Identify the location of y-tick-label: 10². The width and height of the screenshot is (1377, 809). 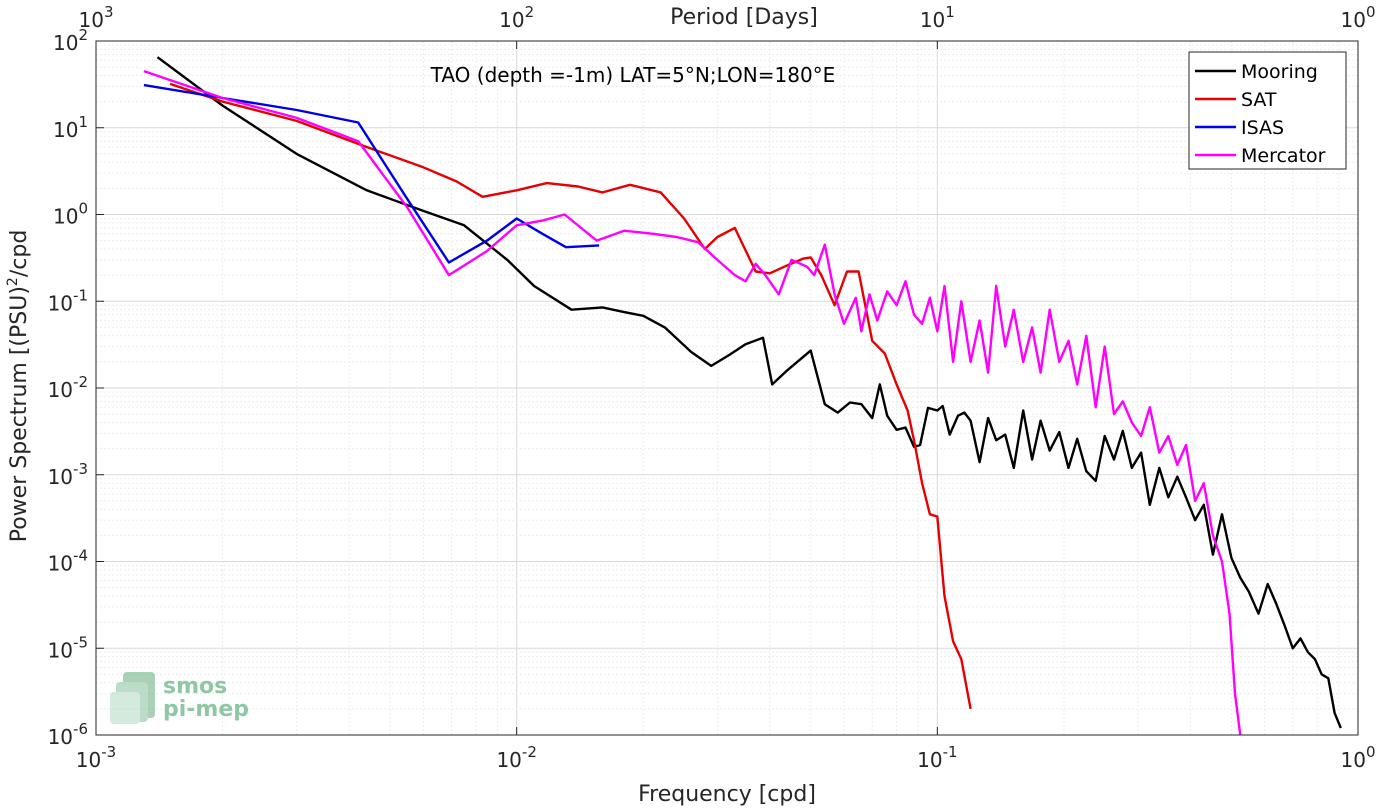
(70, 40).